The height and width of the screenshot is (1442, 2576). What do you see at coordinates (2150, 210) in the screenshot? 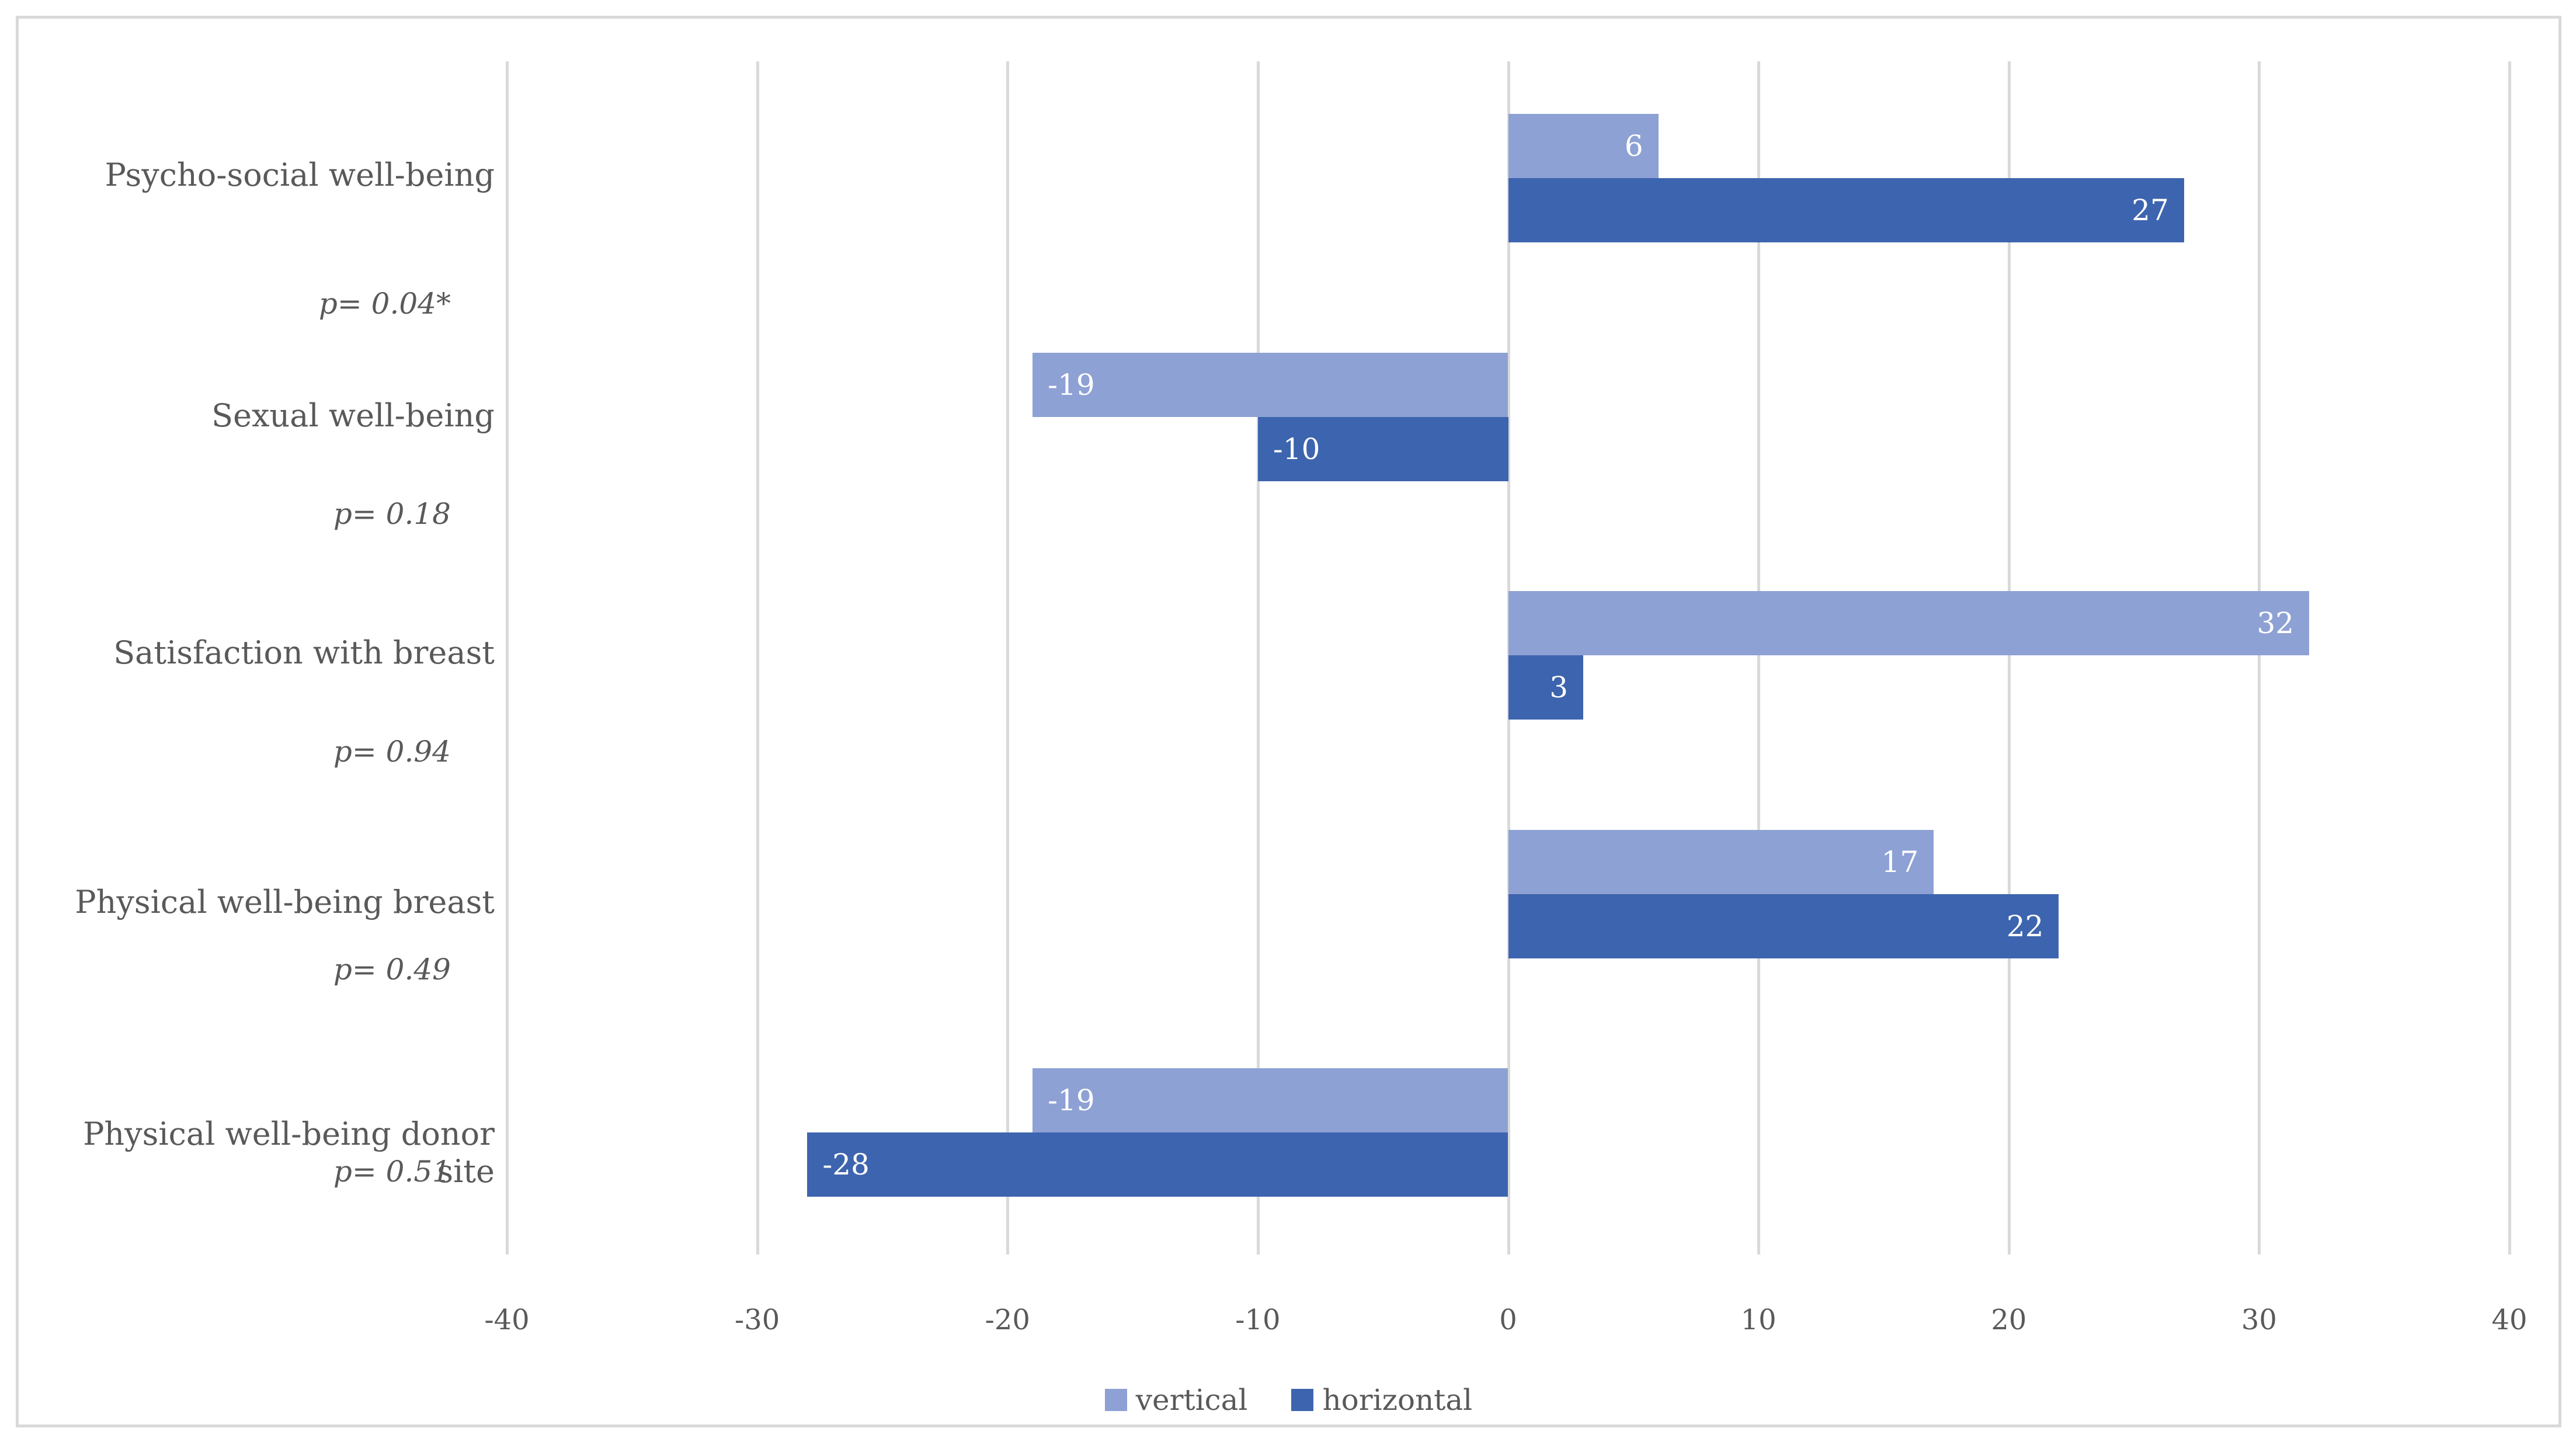
I see `bar-value-label: 27` at bounding box center [2150, 210].